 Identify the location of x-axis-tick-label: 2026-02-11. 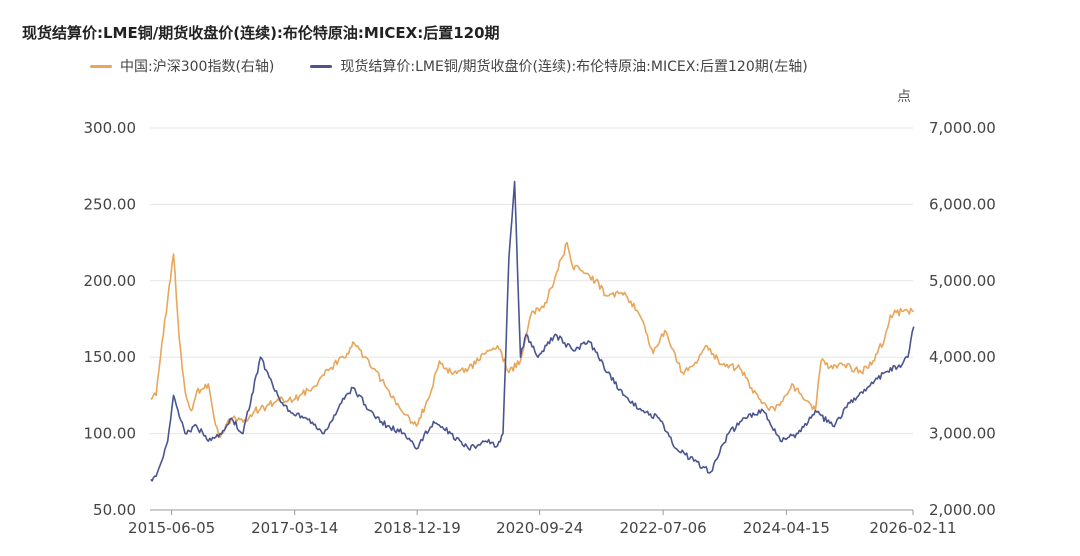
(912, 528).